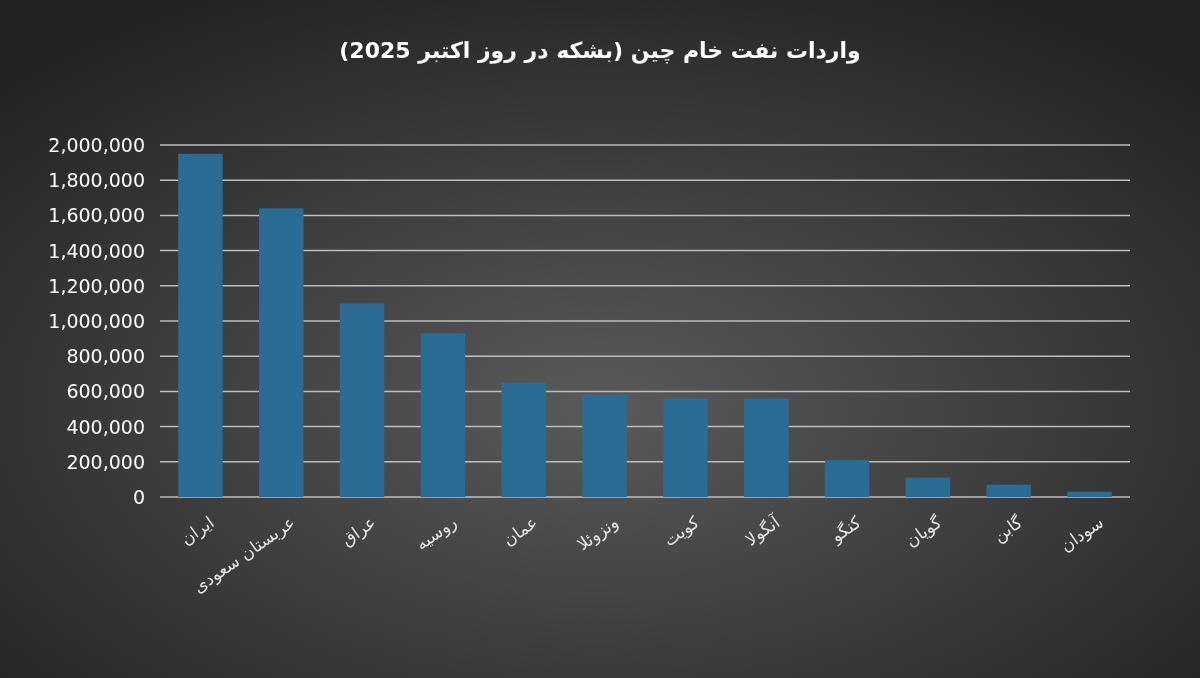 This screenshot has width=1200, height=678. Describe the element at coordinates (681, 531) in the screenshot. I see `x-tick-label: کویت` at that location.